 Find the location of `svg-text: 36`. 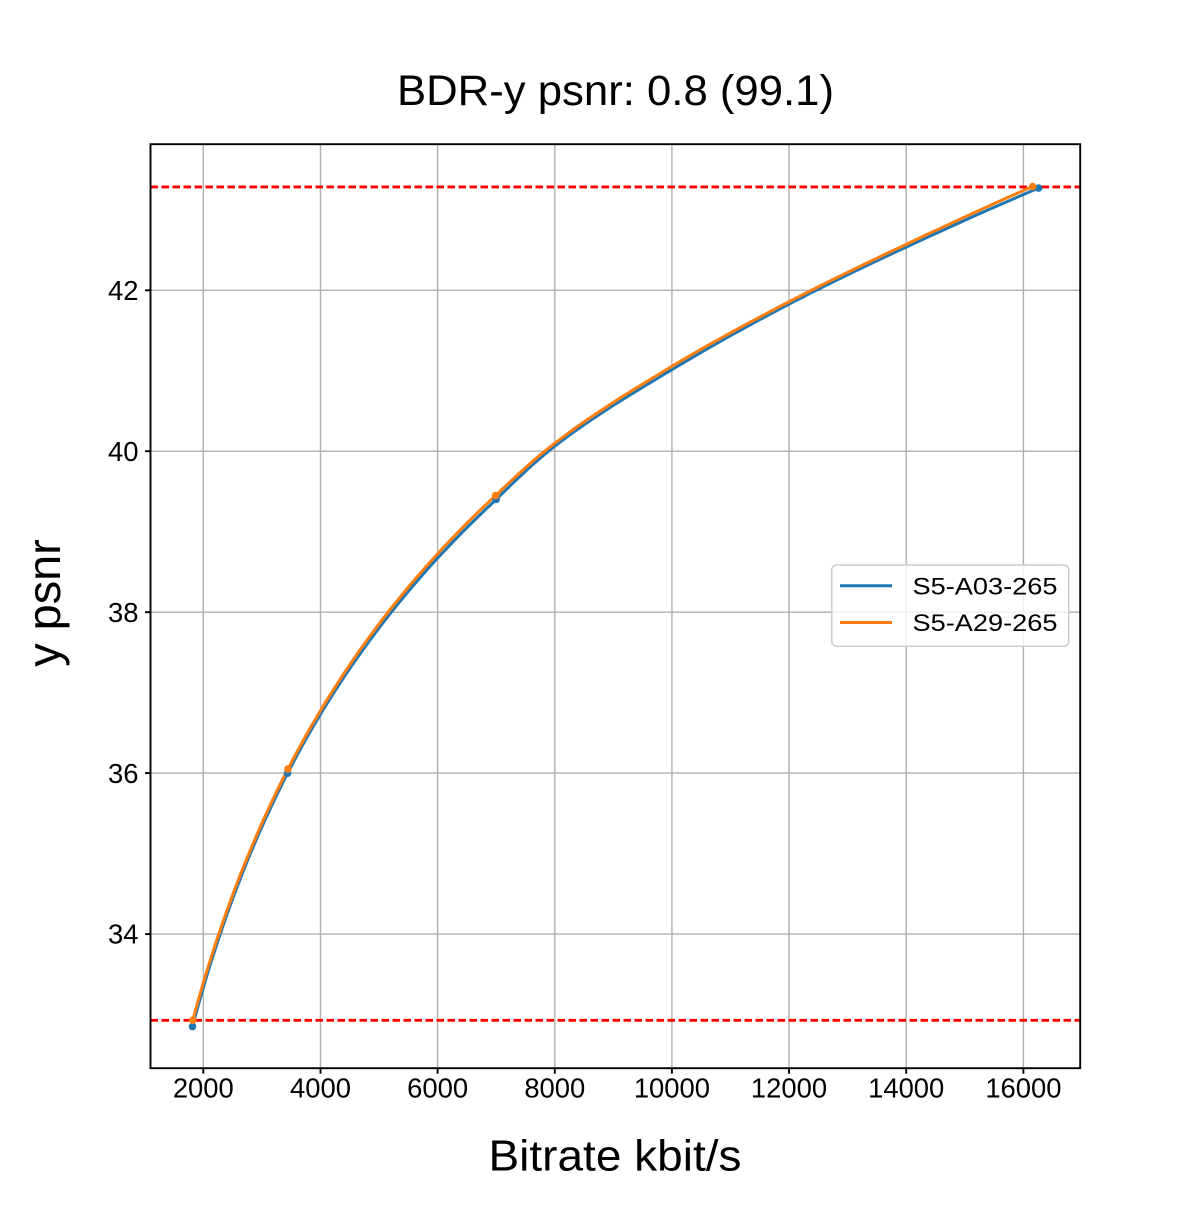

svg-text: 36 is located at coordinates (123, 773).